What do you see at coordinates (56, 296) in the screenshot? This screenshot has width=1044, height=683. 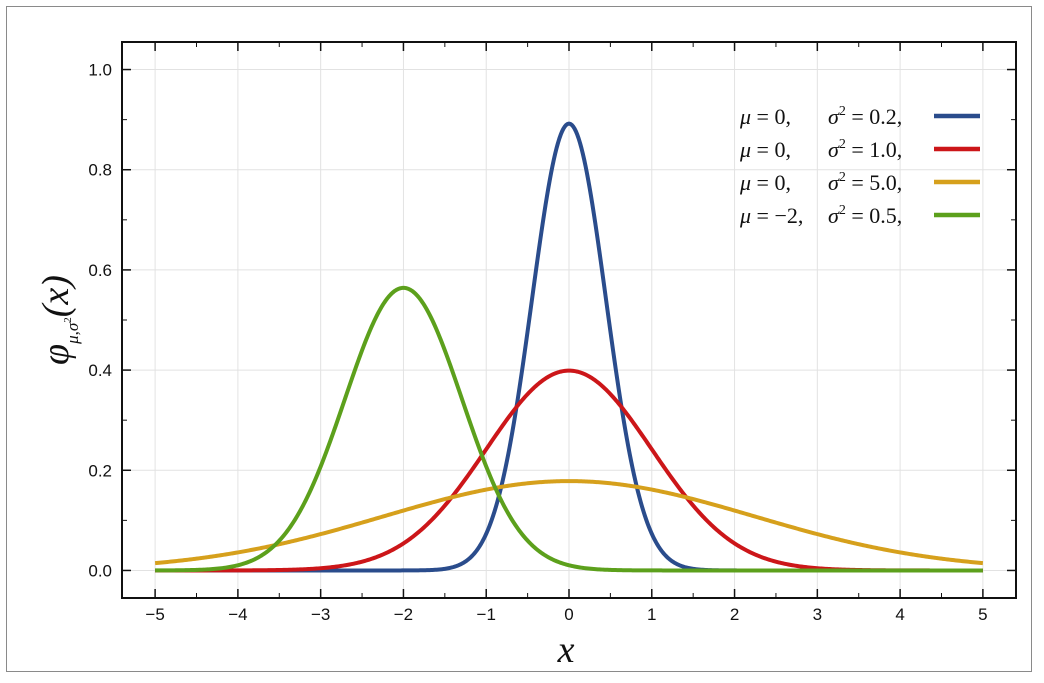 I see `y-axis-title-argument: (x)` at bounding box center [56, 296].